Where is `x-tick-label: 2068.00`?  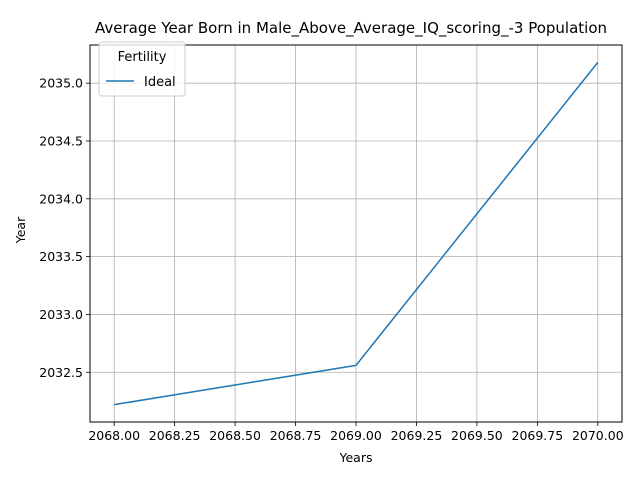 x-tick-label: 2068.00 is located at coordinates (114, 435).